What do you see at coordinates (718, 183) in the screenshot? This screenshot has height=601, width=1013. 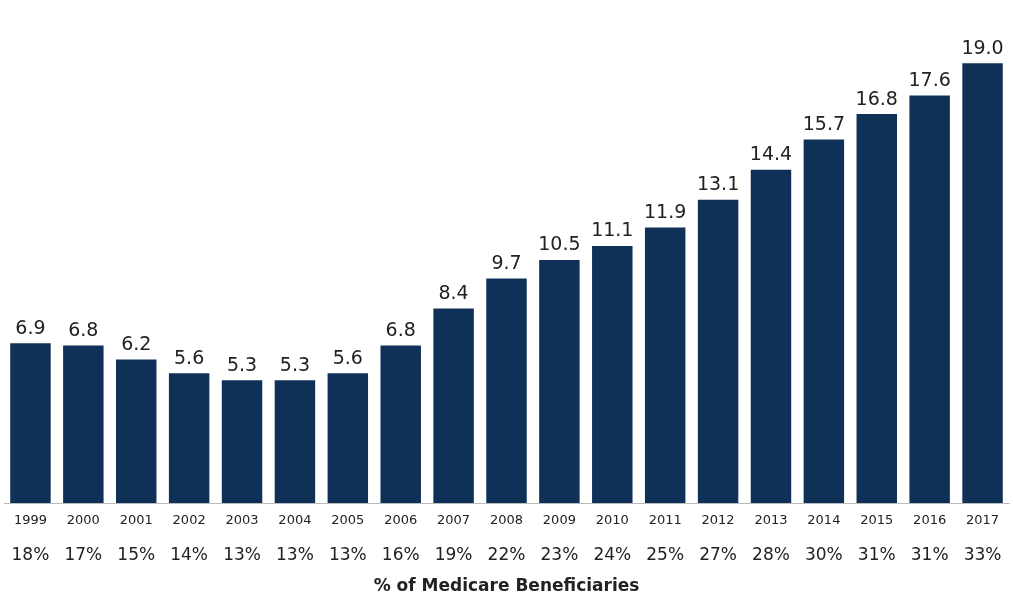 I see `data-label: 13.1` at bounding box center [718, 183].